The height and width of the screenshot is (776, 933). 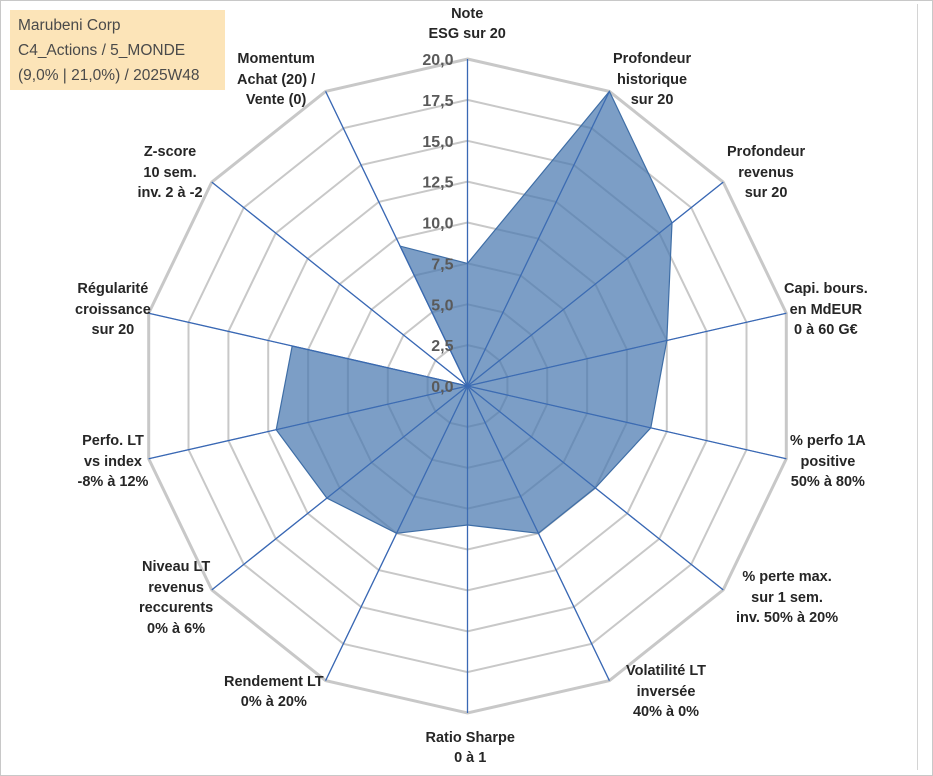 I want to click on axis-label-line: Régularité, so click(x=113, y=289).